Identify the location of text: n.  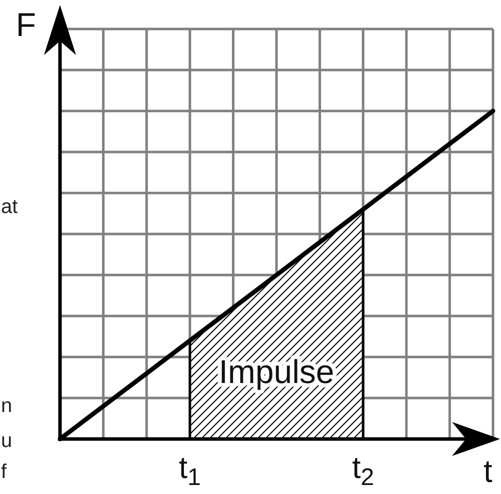
(6, 406).